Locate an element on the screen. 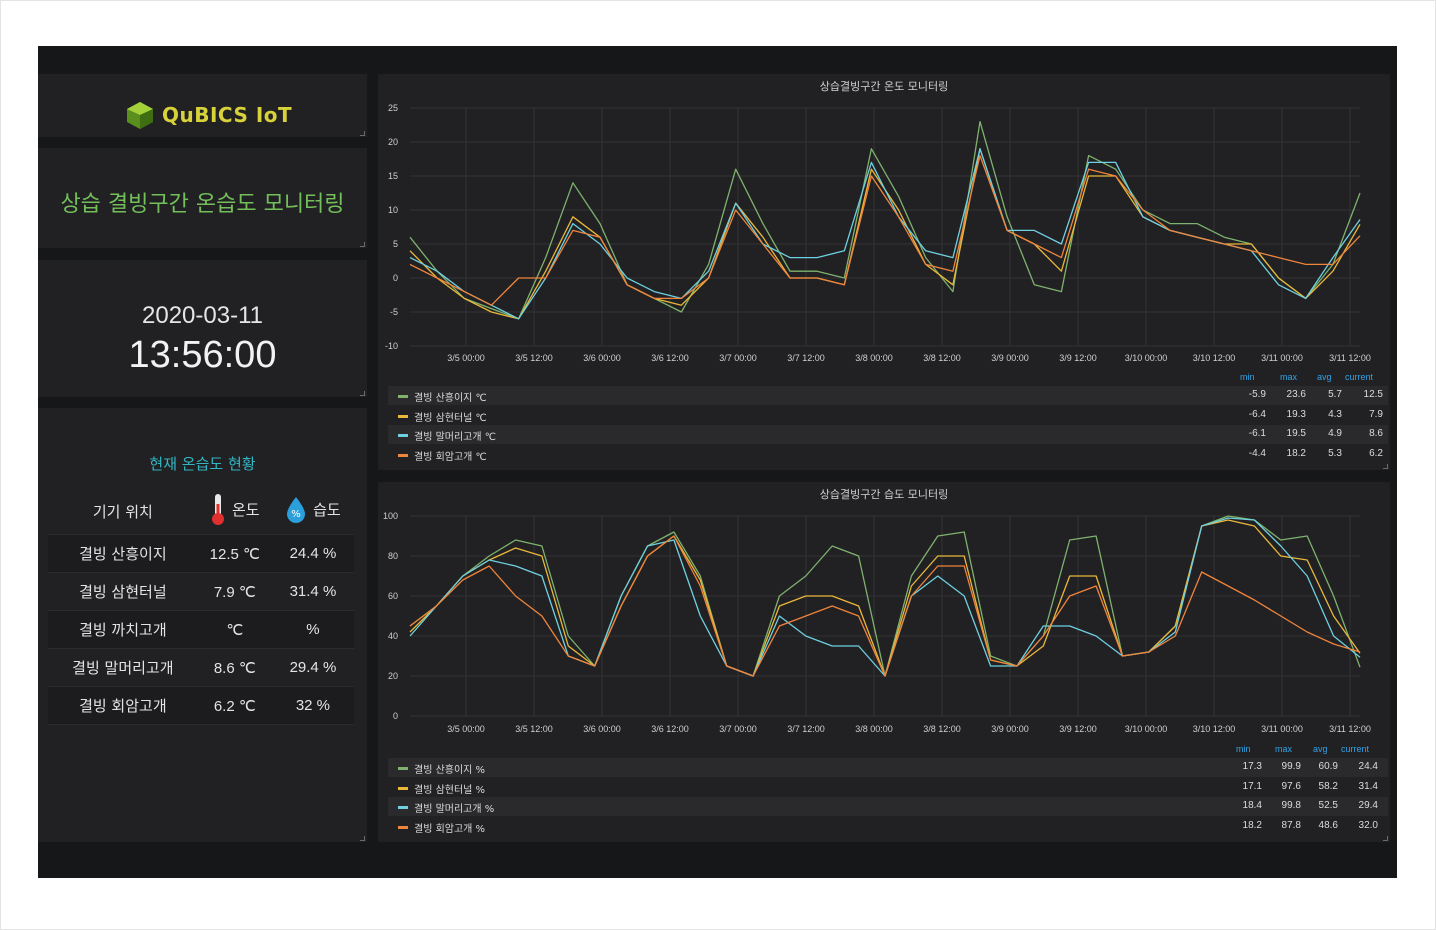  header-temp-label: 온도 is located at coordinates (245, 509).